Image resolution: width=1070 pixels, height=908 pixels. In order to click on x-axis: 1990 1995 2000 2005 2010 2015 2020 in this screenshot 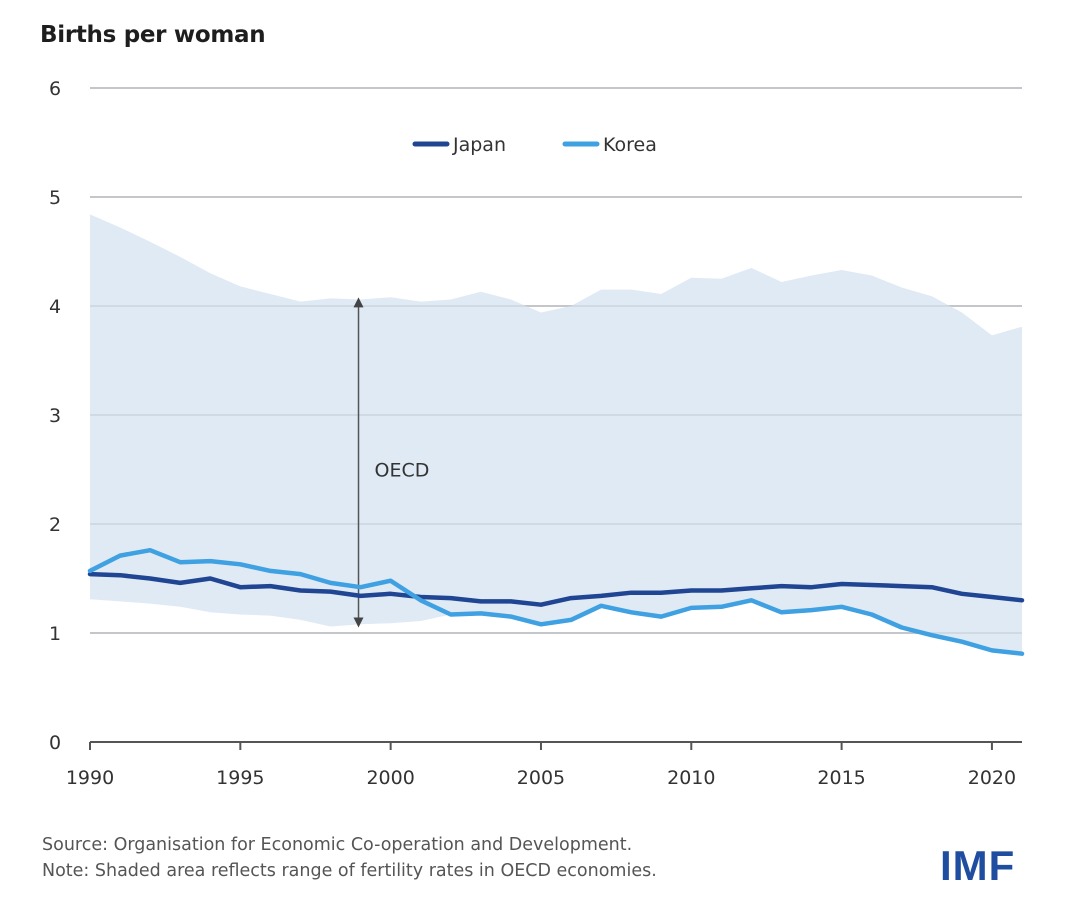, I will do `click(544, 765)`.